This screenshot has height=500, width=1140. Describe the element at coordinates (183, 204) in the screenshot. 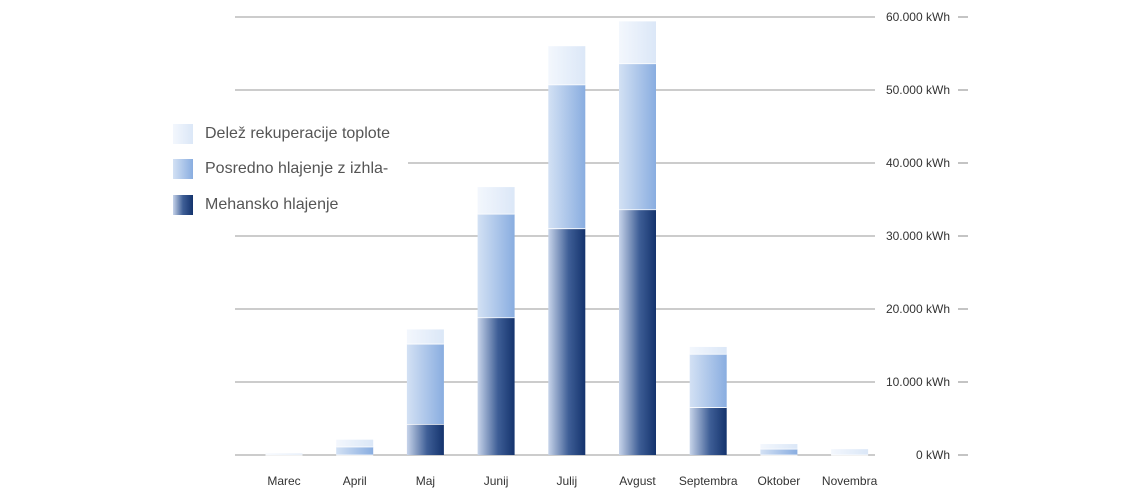

I see `legend-swatch-mechanical-cooling` at that location.